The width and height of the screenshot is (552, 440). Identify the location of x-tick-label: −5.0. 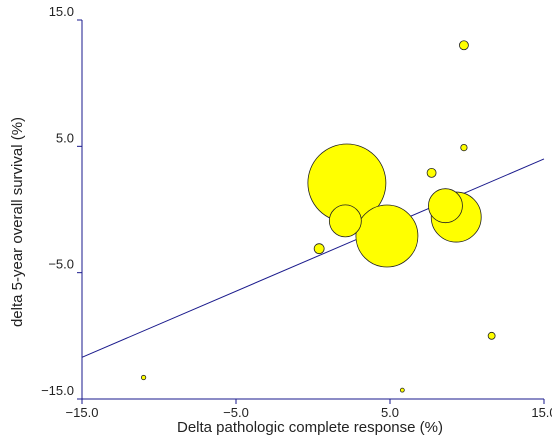
(236, 412).